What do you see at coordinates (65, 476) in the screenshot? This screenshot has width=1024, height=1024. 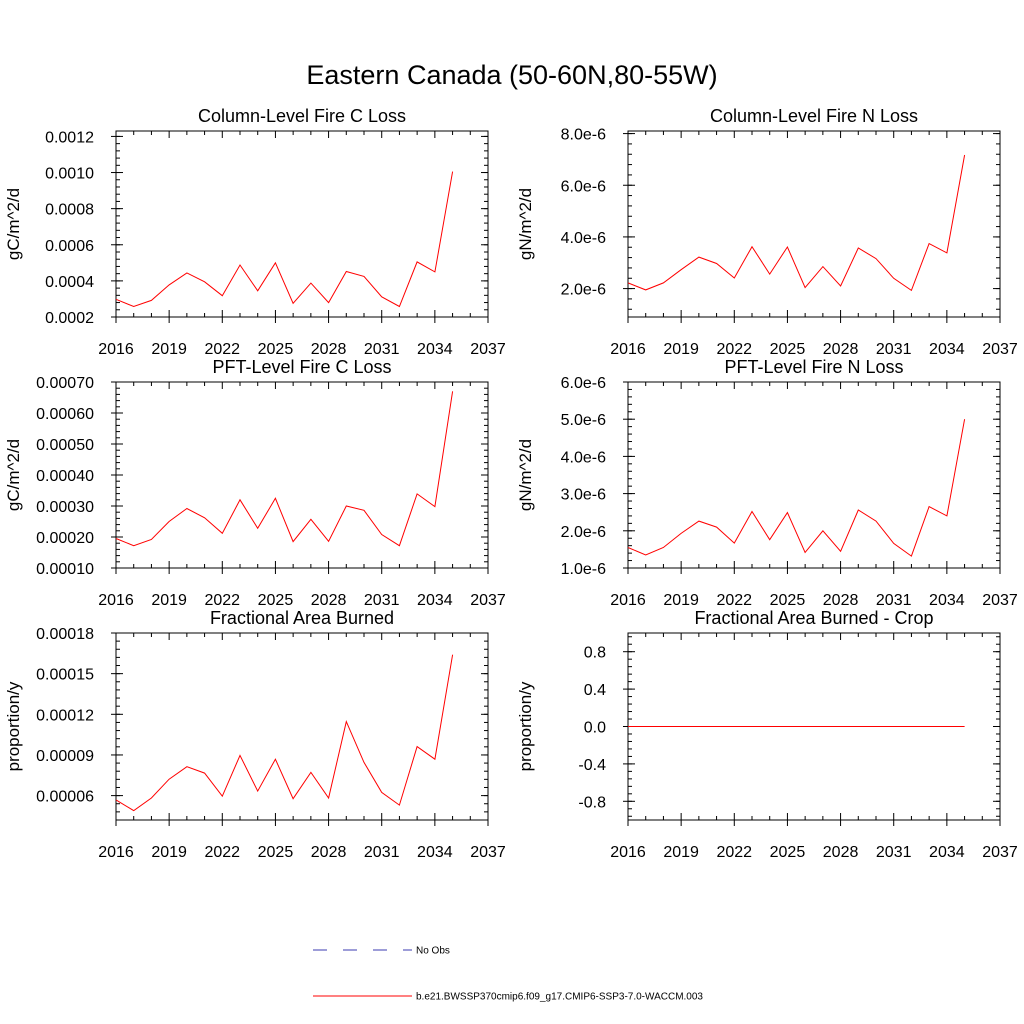 I see `y-tick-label: 0.00040` at bounding box center [65, 476].